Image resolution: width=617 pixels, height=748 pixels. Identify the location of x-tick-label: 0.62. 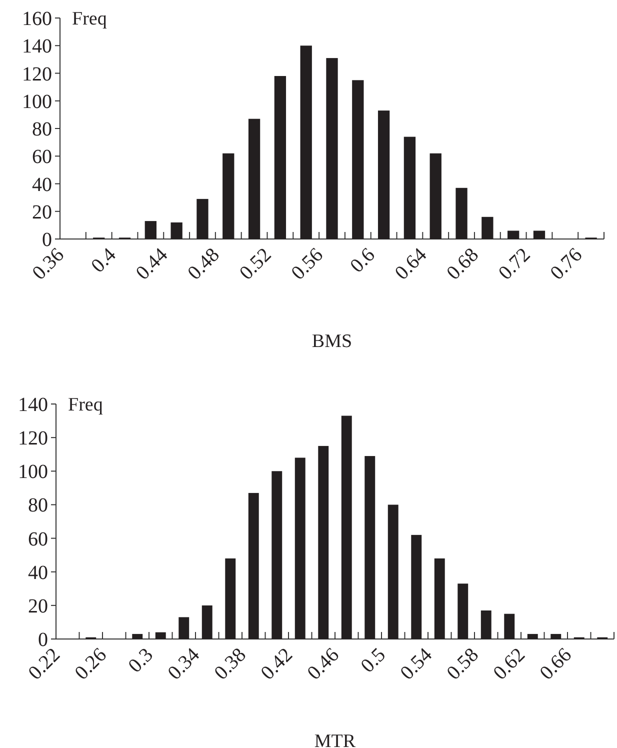
(509, 664).